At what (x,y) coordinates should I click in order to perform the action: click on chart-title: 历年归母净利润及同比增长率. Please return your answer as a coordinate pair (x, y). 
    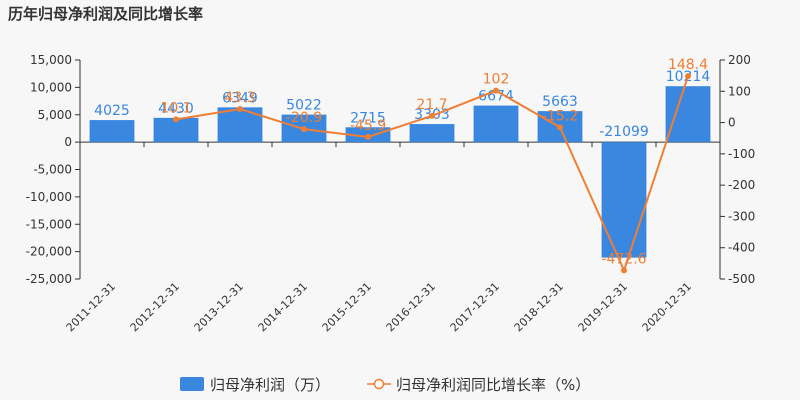
    Looking at the image, I should click on (105, 14).